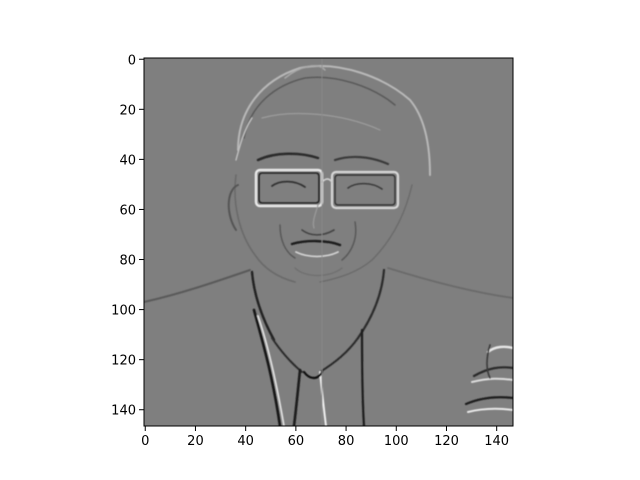 This screenshot has height=480, width=640. What do you see at coordinates (327, 180) in the screenshot?
I see `glasses-bridge` at bounding box center [327, 180].